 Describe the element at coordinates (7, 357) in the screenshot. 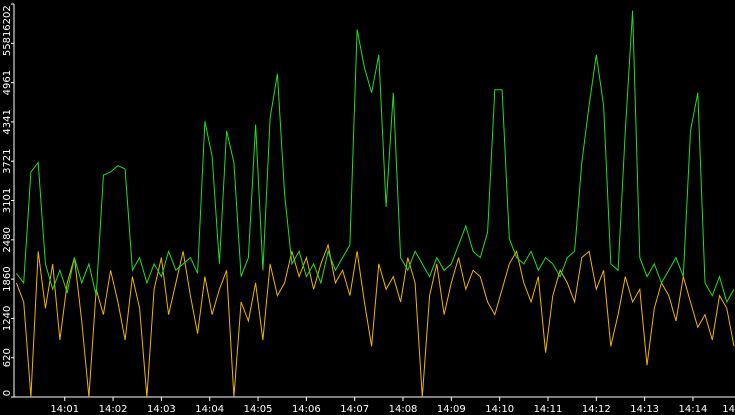

I see `y-tick-label: 620` at that location.